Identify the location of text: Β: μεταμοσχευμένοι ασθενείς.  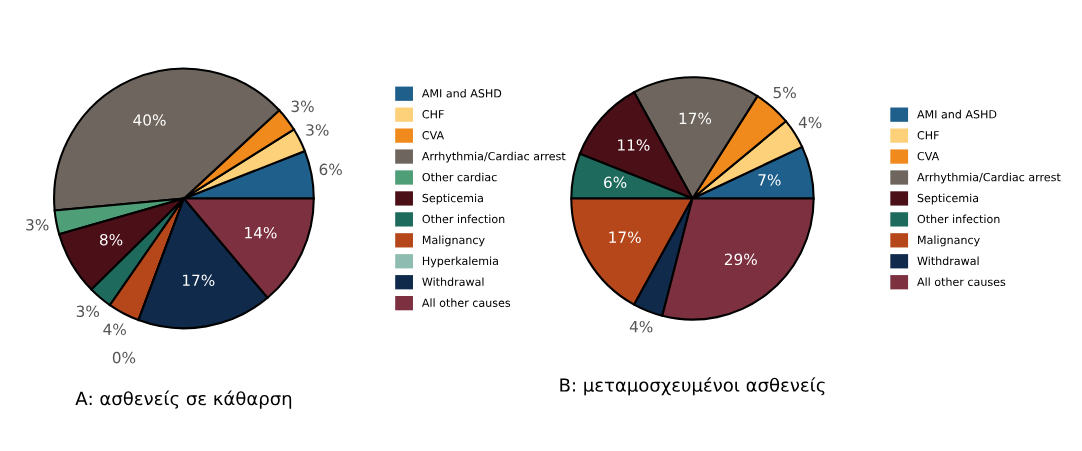
(692, 386).